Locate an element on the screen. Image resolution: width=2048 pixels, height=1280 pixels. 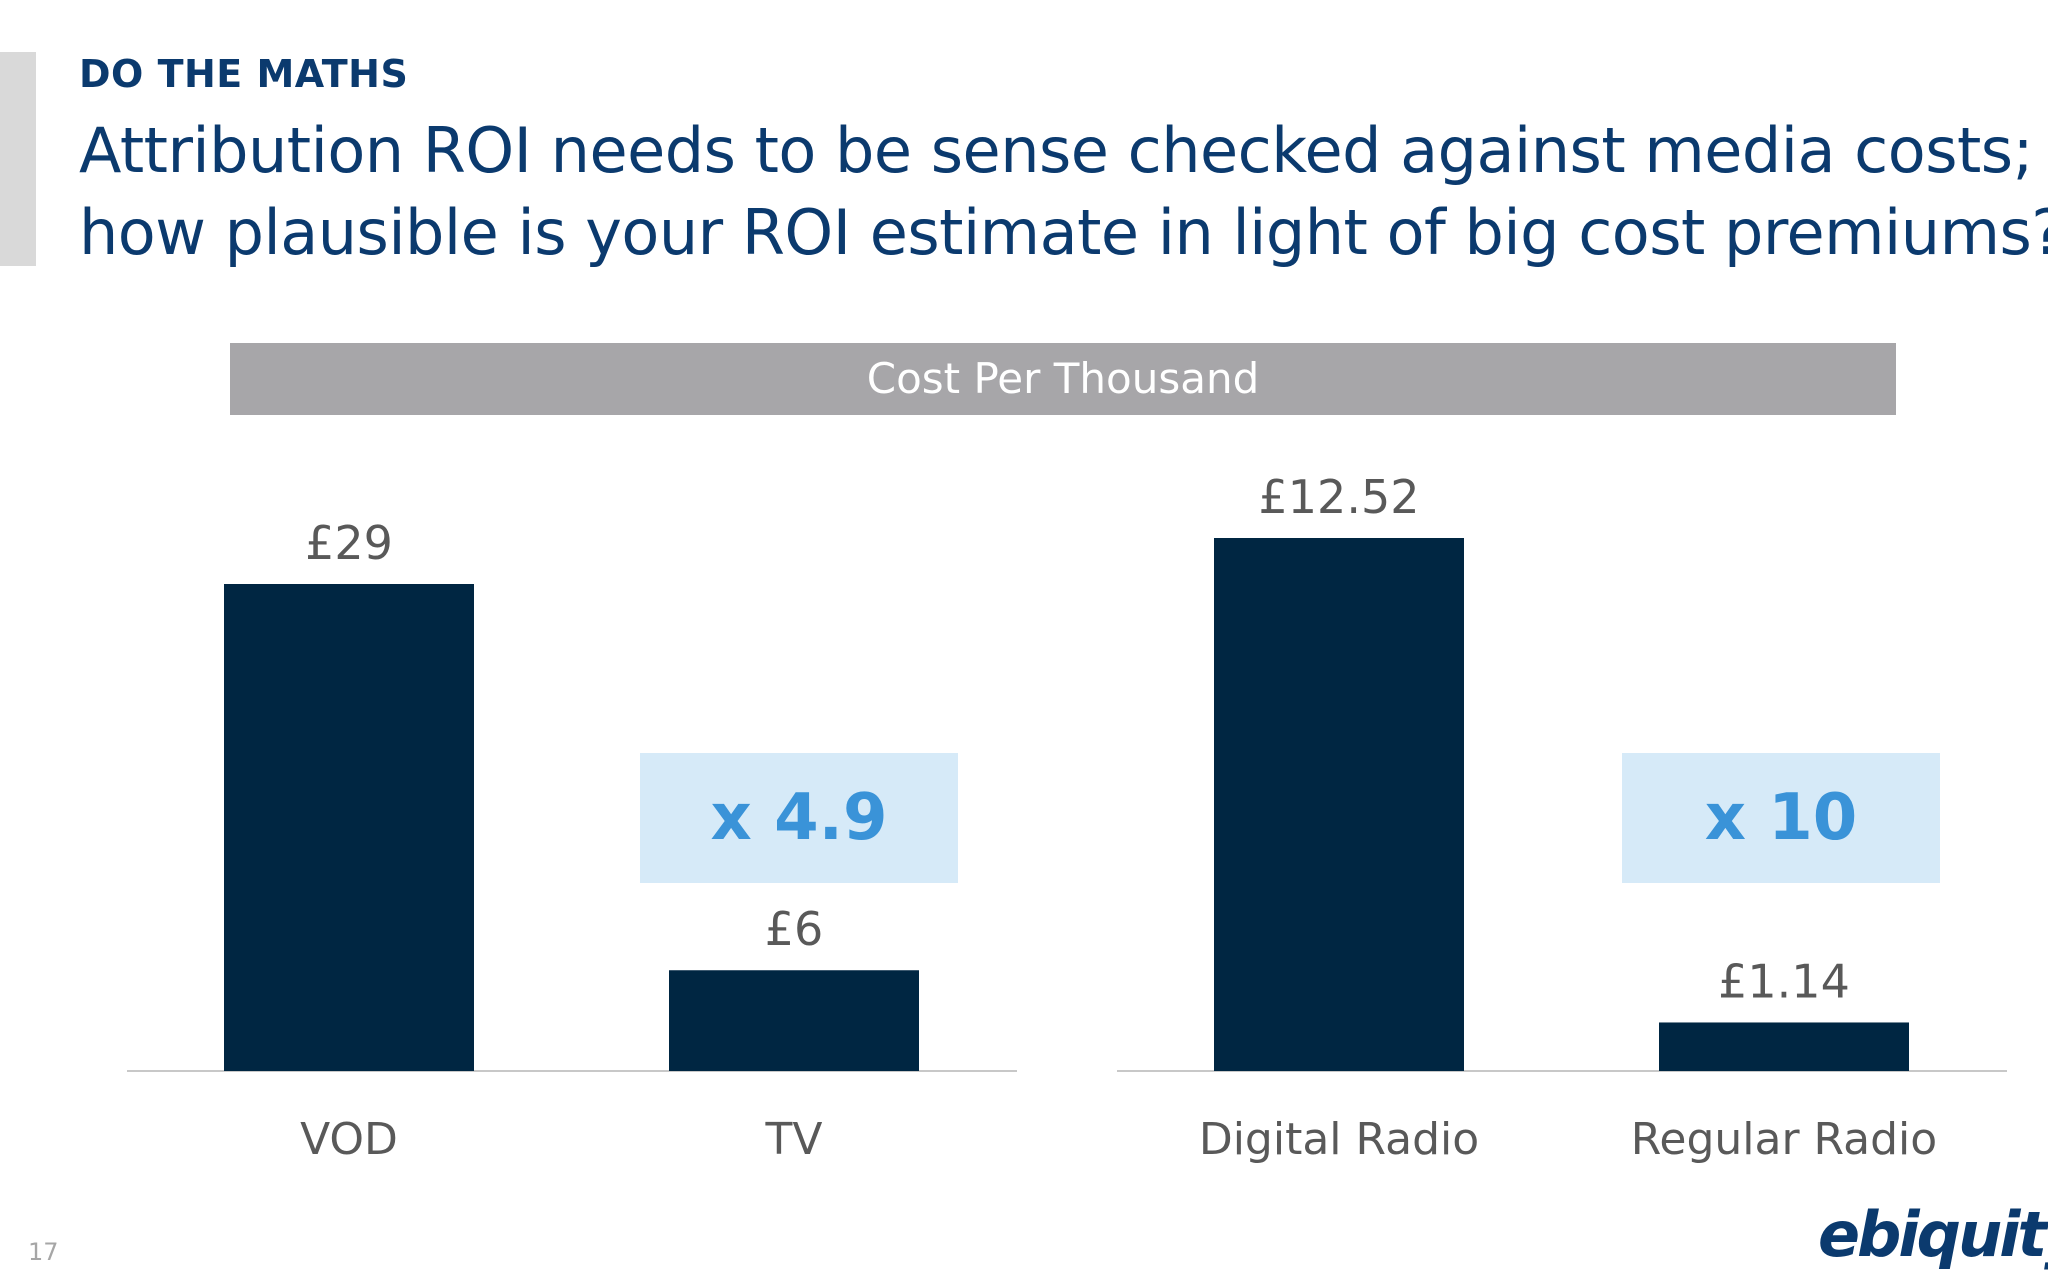
page-number: 17 is located at coordinates (43, 1252).